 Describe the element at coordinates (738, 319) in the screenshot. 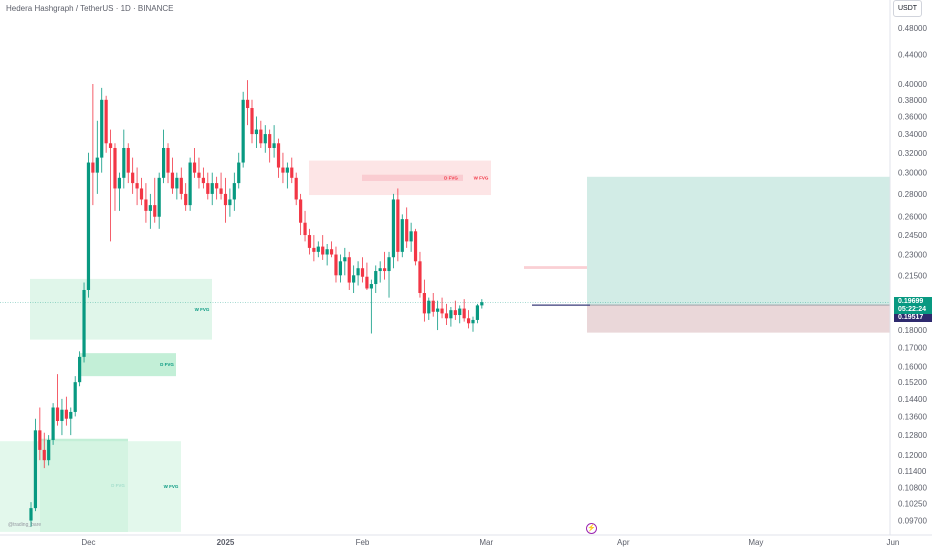

I see `stop-zone` at that location.